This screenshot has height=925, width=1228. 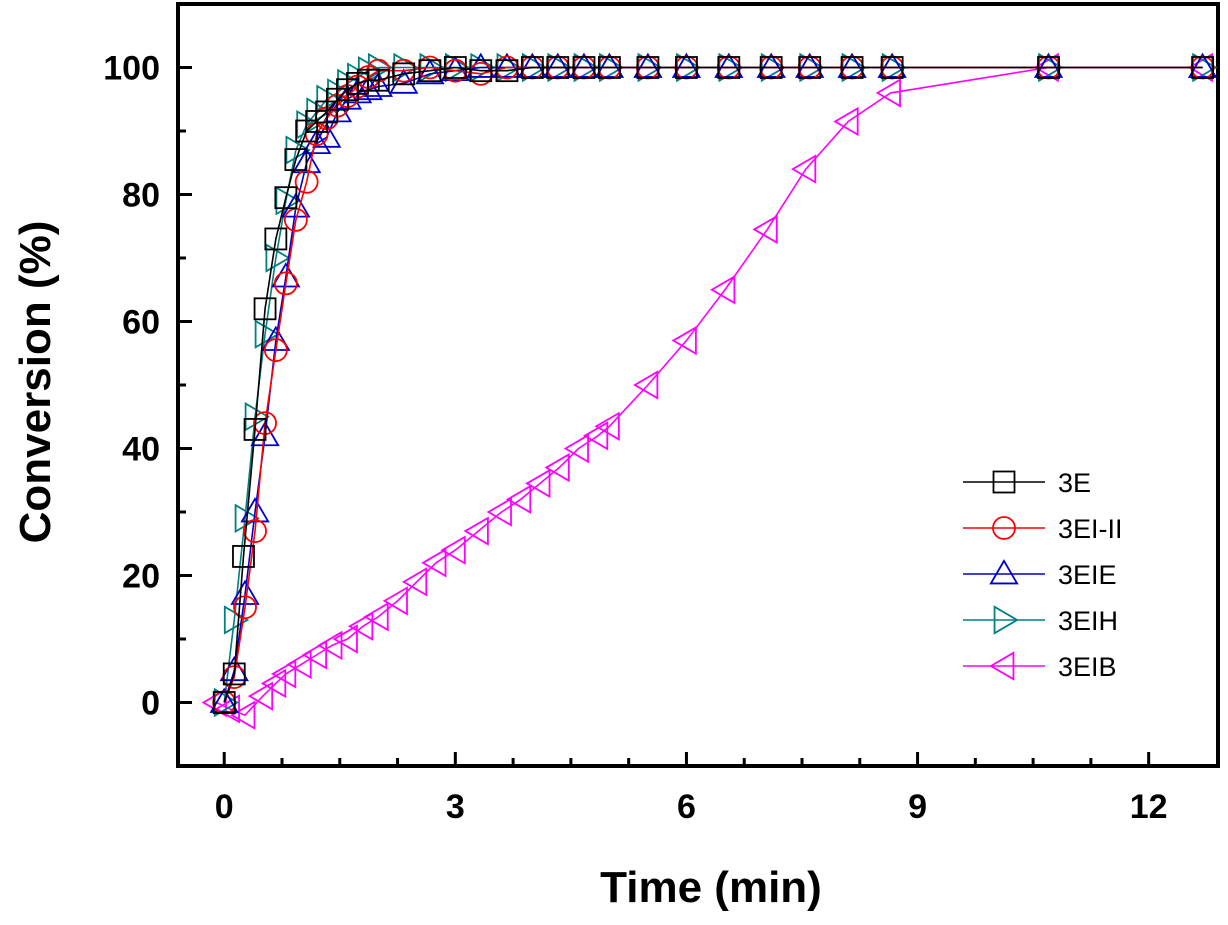 What do you see at coordinates (1087, 575) in the screenshot?
I see `legend-label: 3EIE` at bounding box center [1087, 575].